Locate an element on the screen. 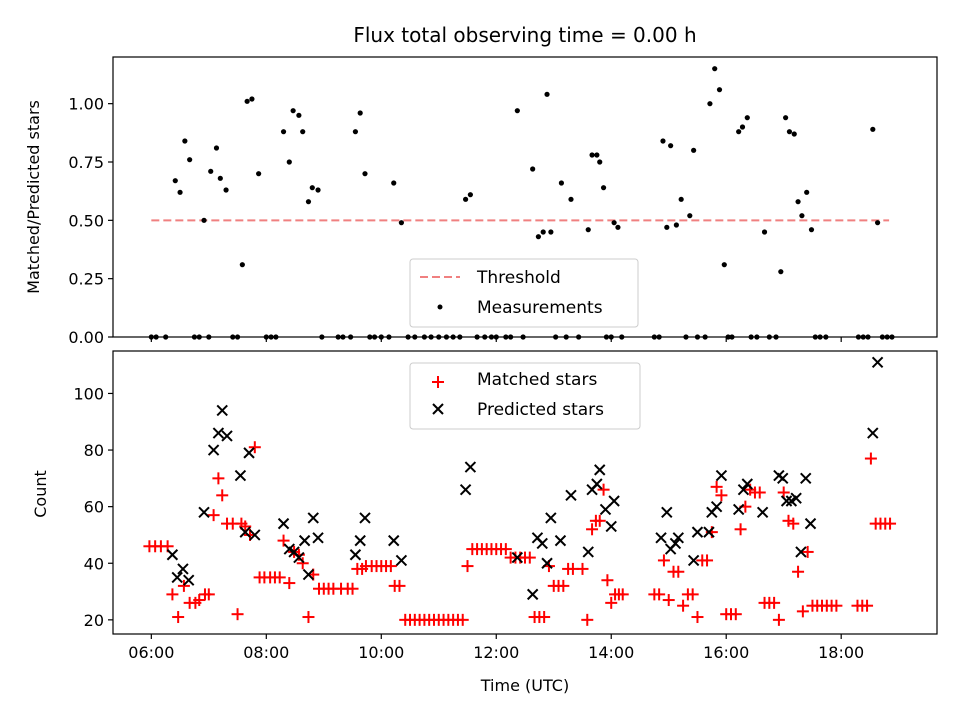 The width and height of the screenshot is (960, 720). measurements-legend-label: Measurements is located at coordinates (540, 308).